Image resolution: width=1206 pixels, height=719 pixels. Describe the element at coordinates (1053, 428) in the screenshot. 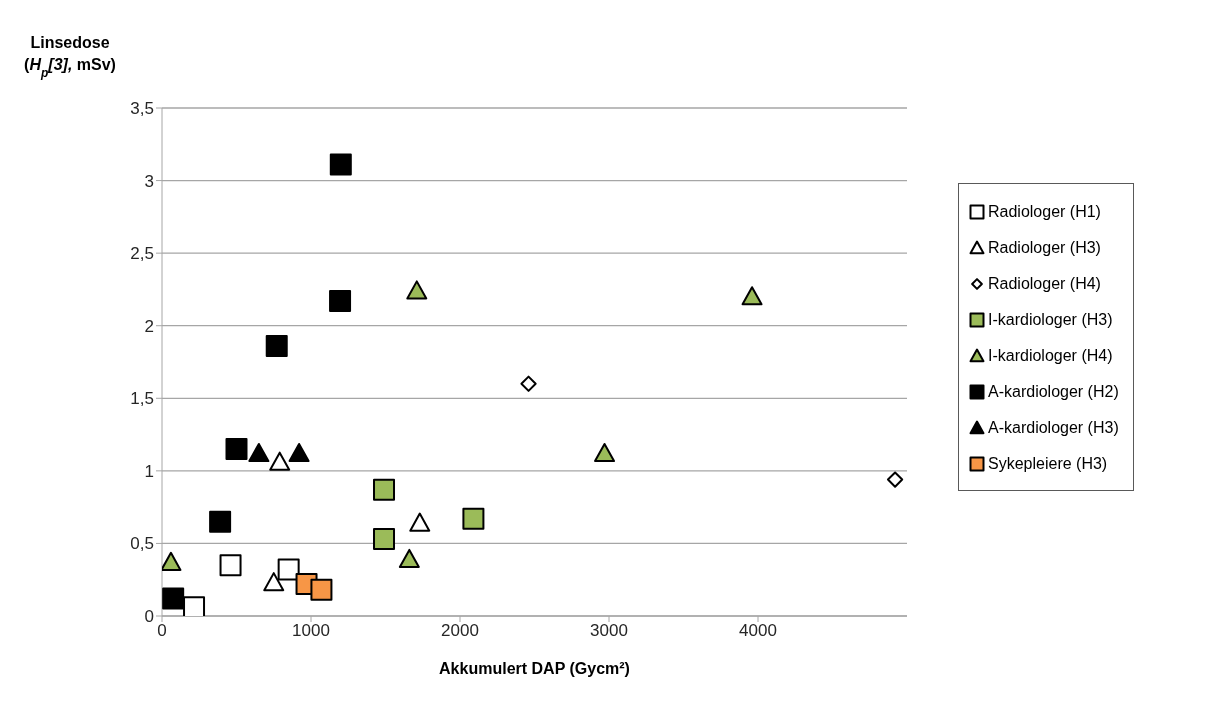

I see `legend-label: A-kardiologer (H3)` at that location.